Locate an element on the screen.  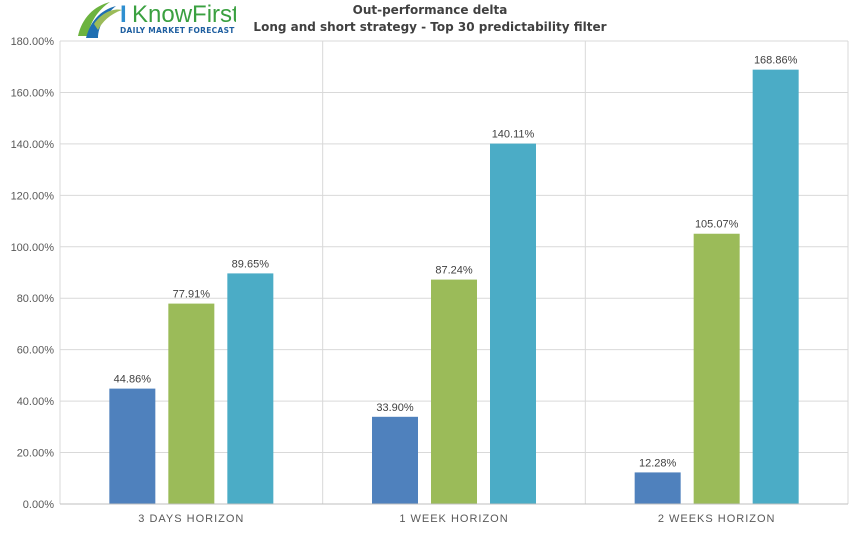
iknowfirst-logo: I KnowFirst DAILY MARKET FORECAST is located at coordinates (156, 20).